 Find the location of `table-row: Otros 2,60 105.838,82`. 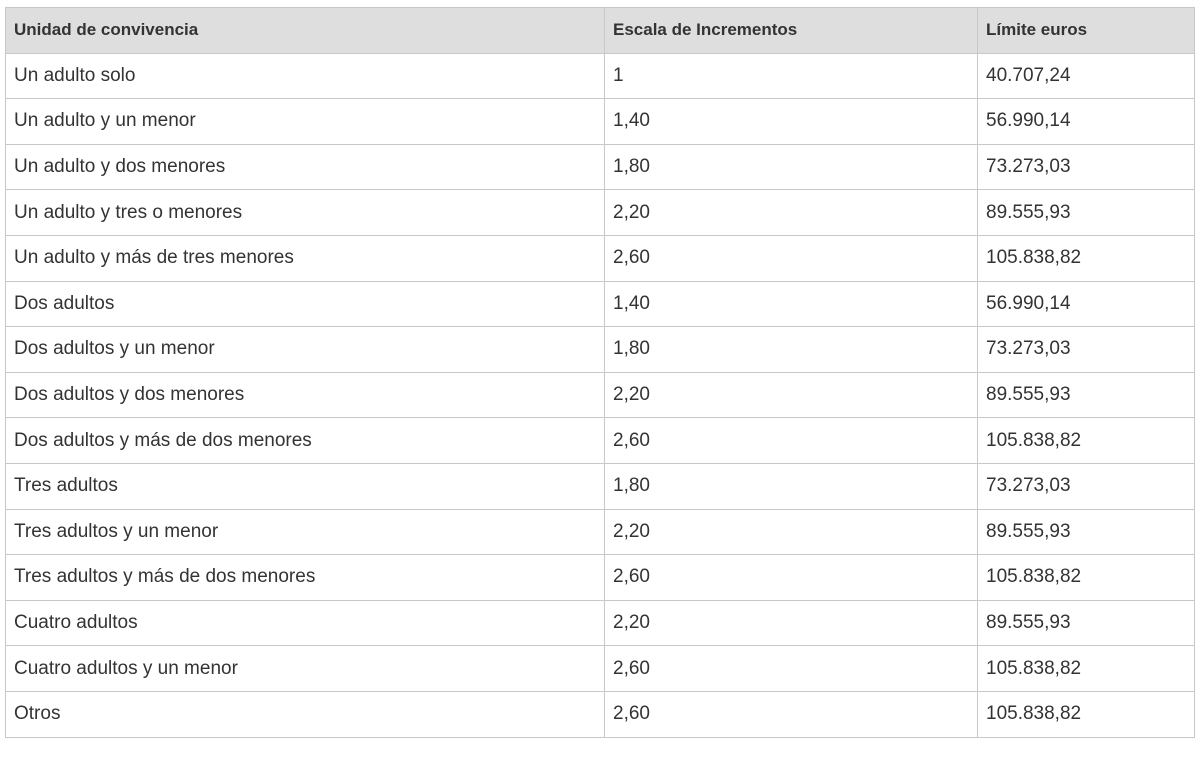

table-row: Otros 2,60 105.838,82 is located at coordinates (600, 714).